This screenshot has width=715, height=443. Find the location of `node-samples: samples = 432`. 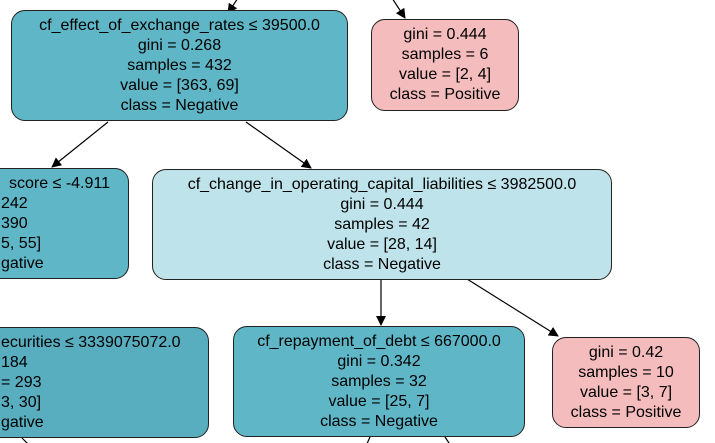

node-samples: samples = 432 is located at coordinates (179, 65).